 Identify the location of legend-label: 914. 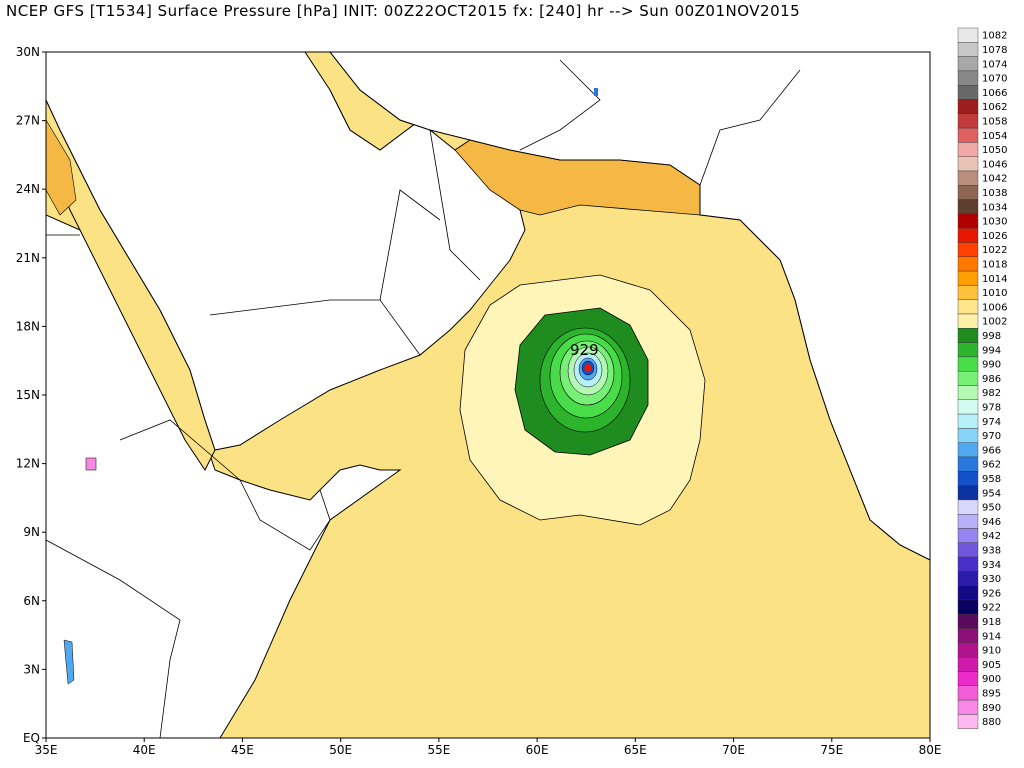
(991, 636).